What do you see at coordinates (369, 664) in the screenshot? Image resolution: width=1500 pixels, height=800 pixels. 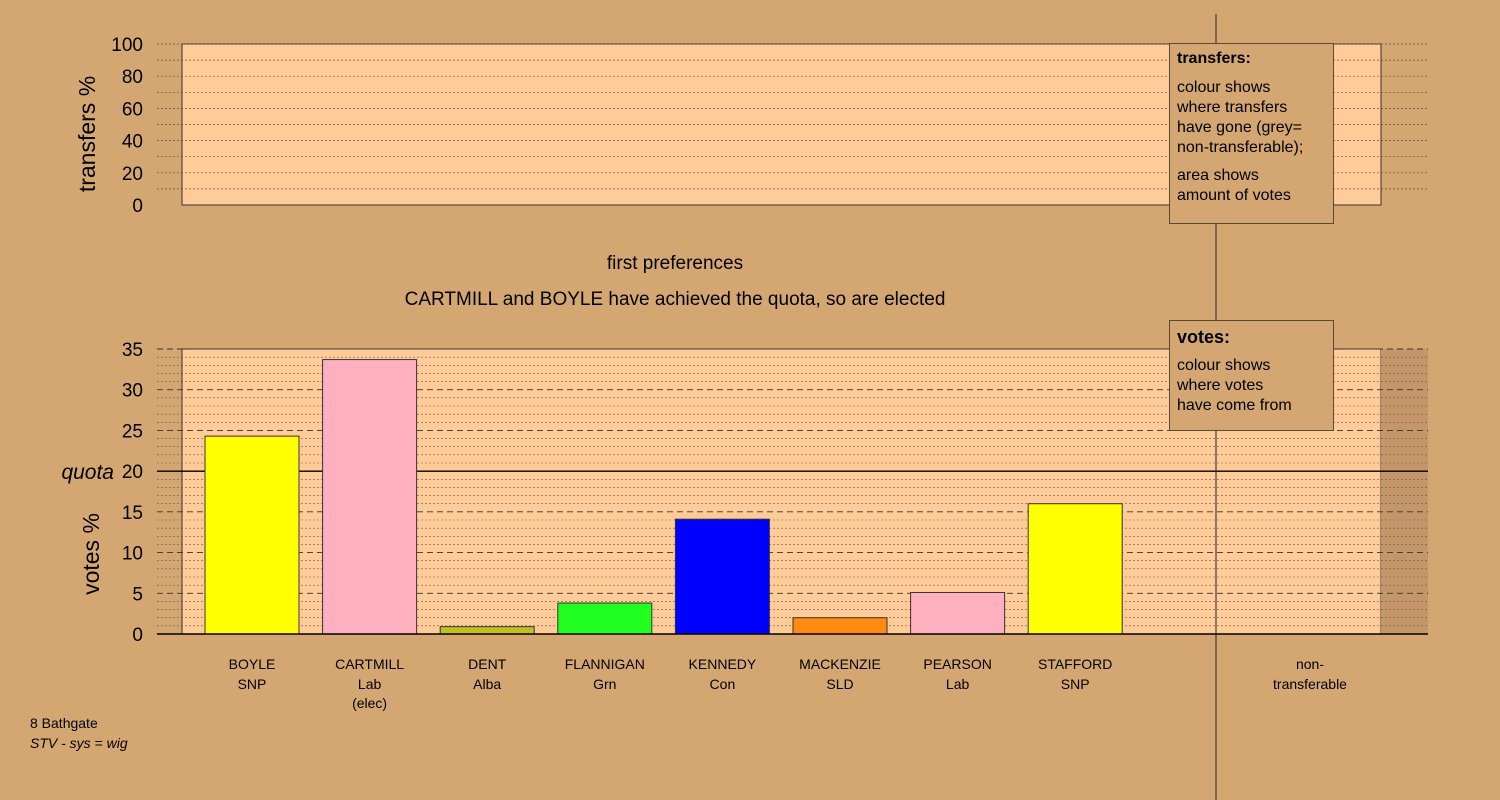 I see `candidate-name-label: CARTMILL` at bounding box center [369, 664].